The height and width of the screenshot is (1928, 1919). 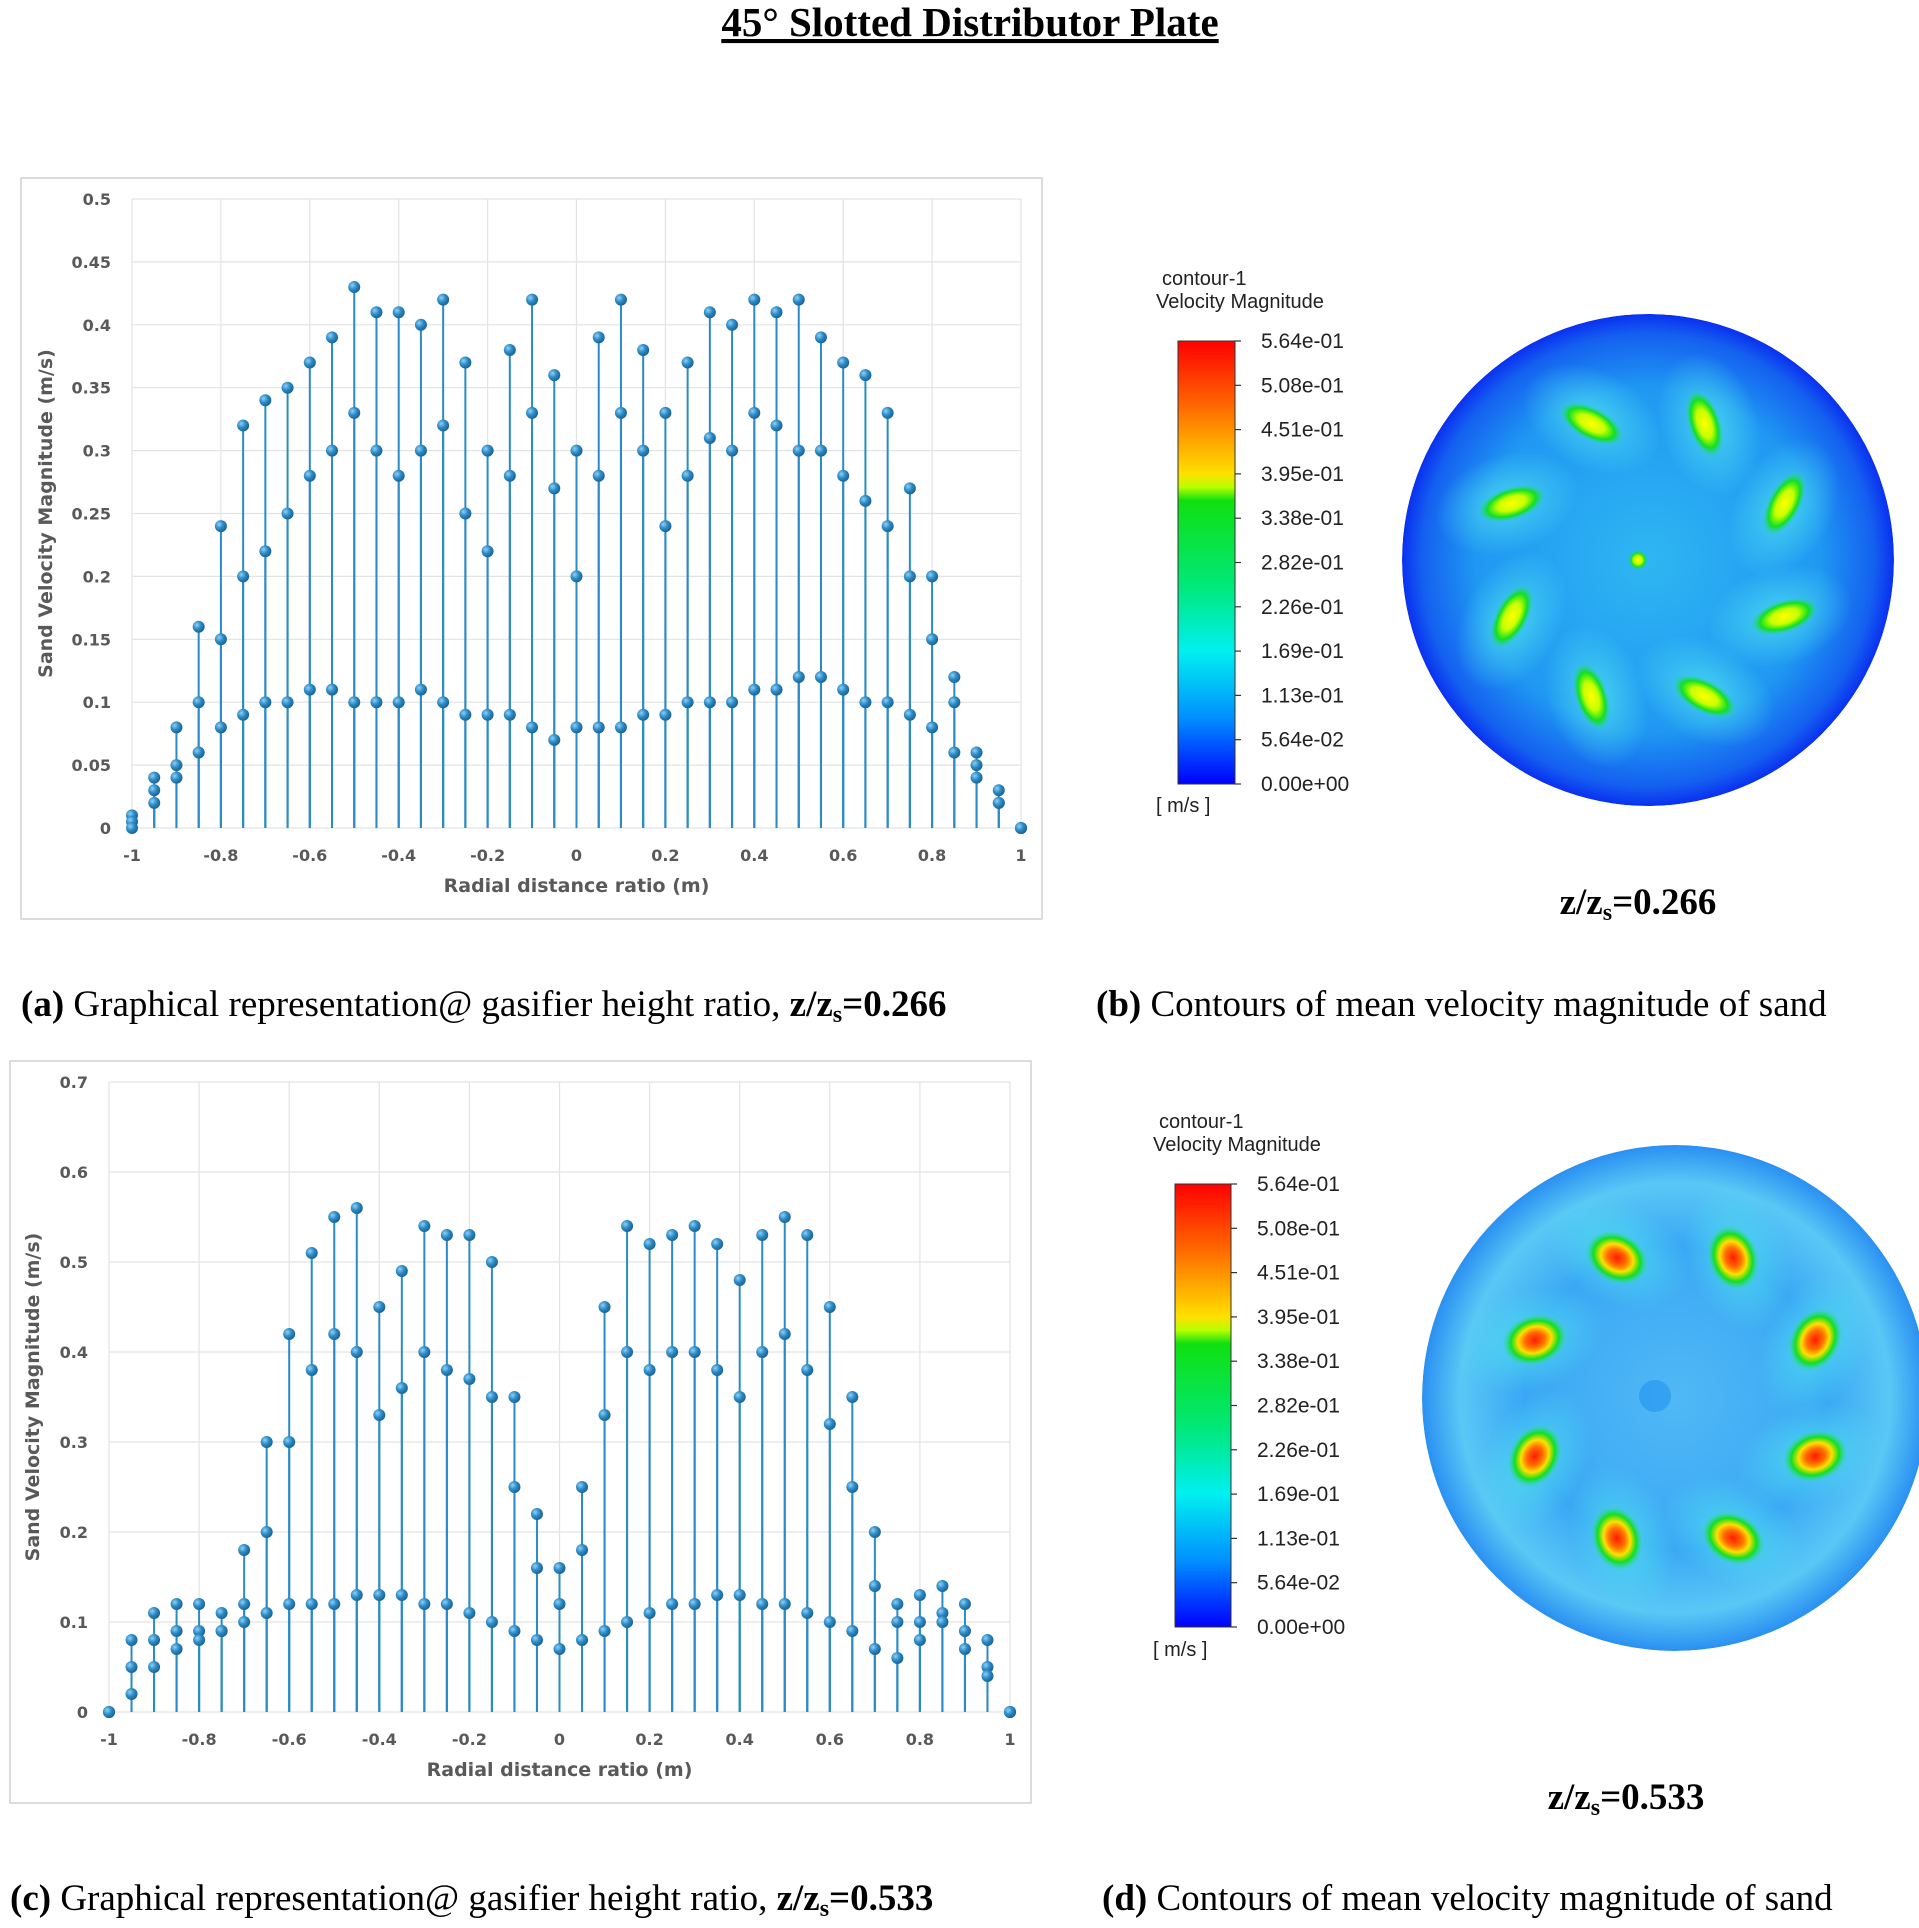 I want to click on x-tick-label: -0.6, so click(x=309, y=855).